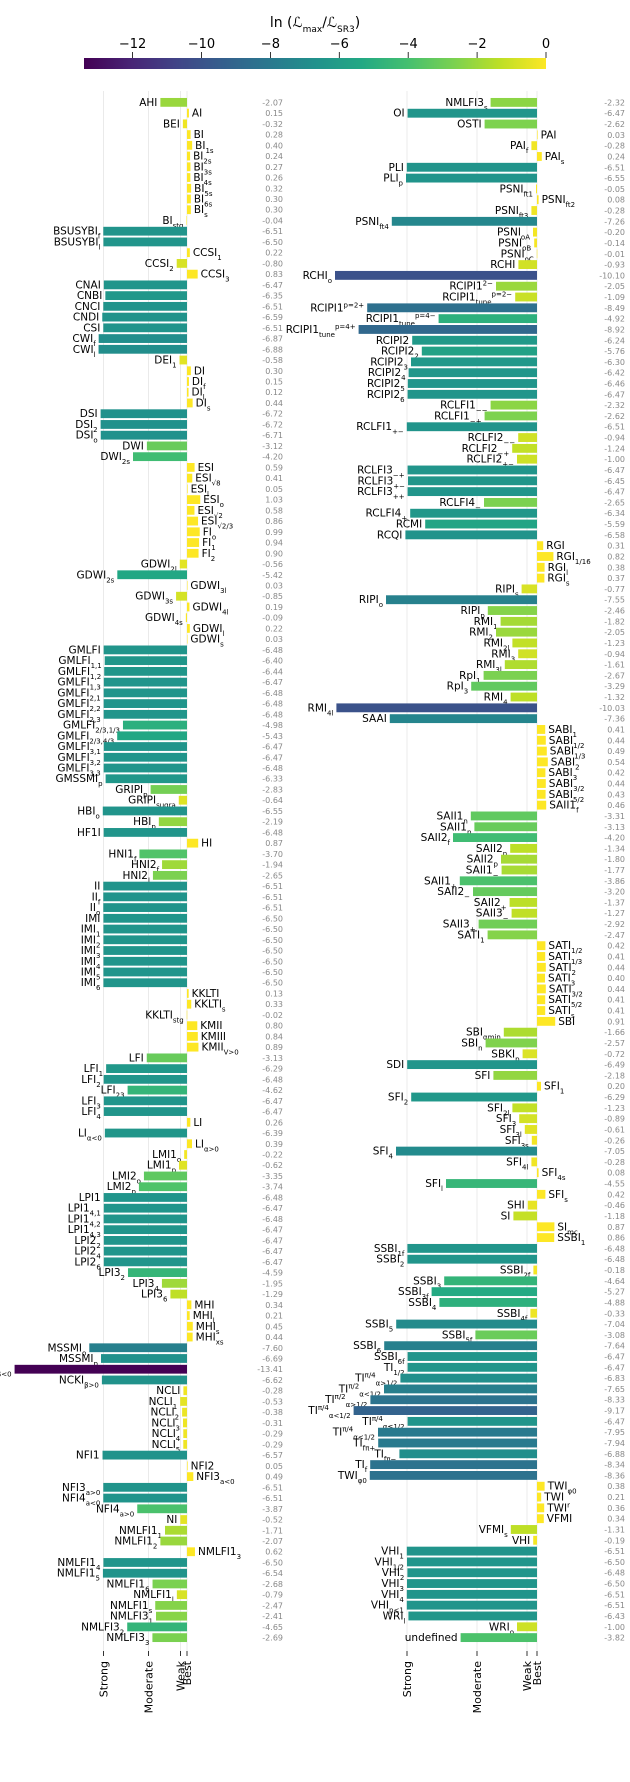 This screenshot has height=1782, width=630. I want to click on category-label: RMI4l, so click(321, 709).